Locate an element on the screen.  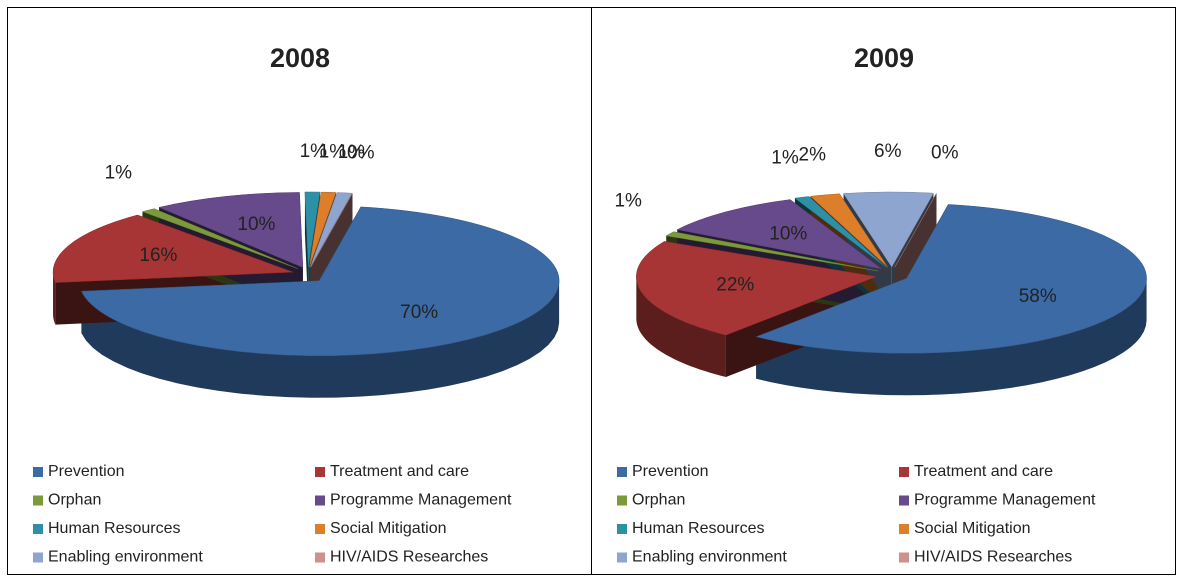
chart-title: 2008 is located at coordinates (300, 58).